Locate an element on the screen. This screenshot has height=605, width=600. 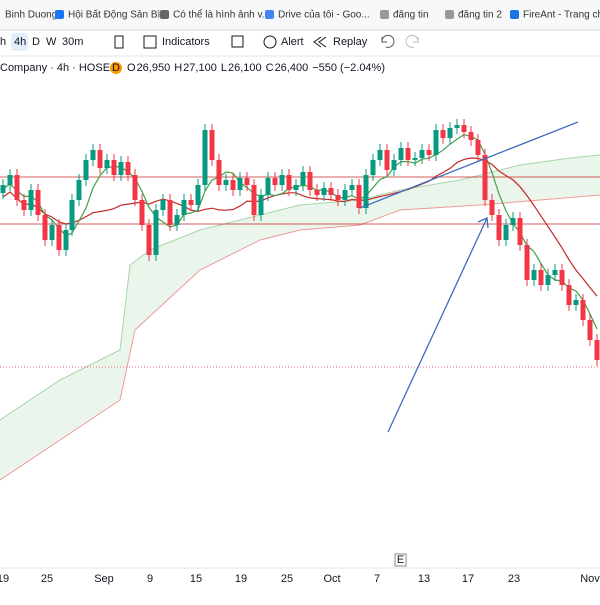
layouts-icon is located at coordinates (237, 41).